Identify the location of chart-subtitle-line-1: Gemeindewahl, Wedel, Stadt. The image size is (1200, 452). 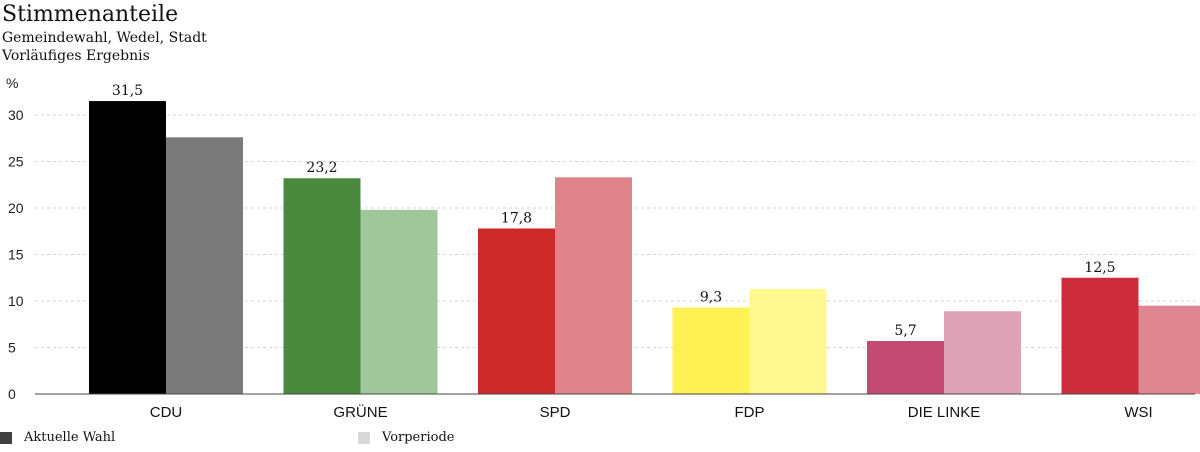
(104, 38).